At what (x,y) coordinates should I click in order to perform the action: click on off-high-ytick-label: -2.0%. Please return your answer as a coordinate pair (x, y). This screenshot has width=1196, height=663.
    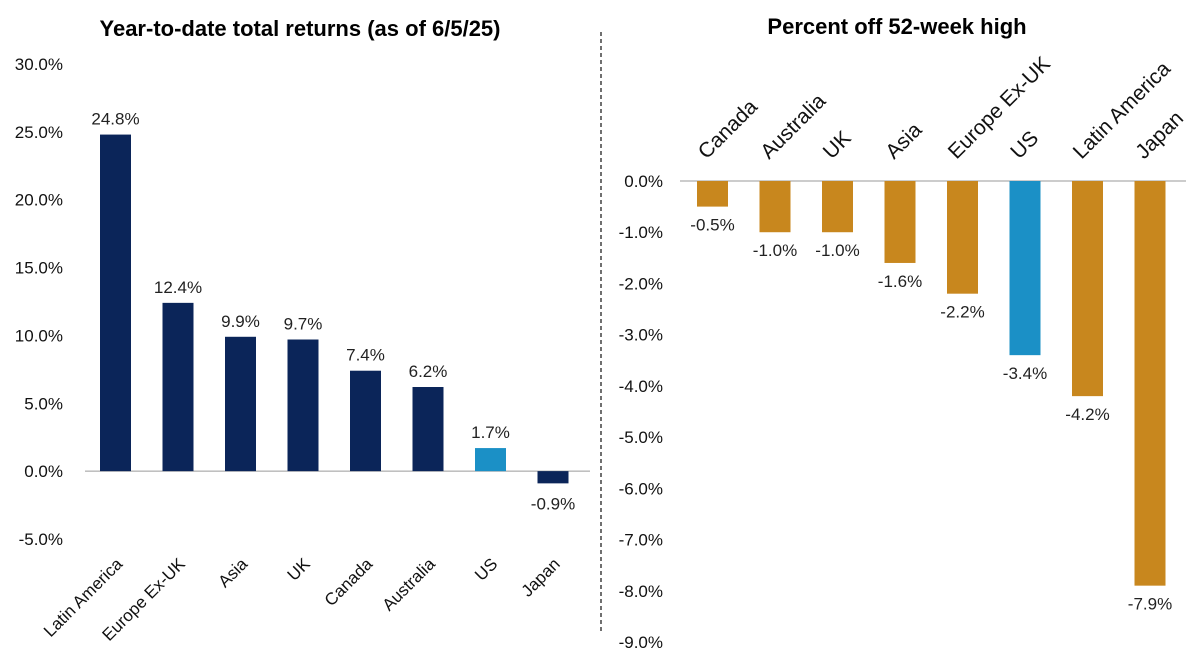
    Looking at the image, I should click on (641, 283).